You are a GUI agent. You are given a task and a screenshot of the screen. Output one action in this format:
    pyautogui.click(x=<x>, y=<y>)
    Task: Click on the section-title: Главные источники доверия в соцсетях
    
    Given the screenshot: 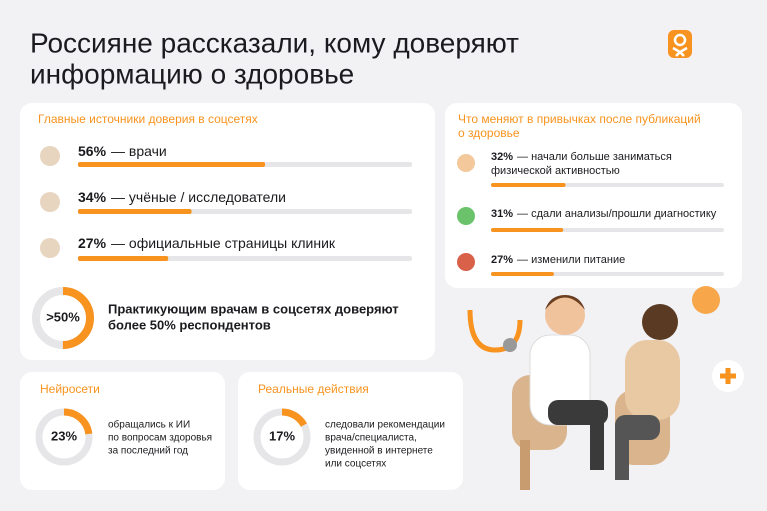 What is the action you would take?
    pyautogui.click(x=148, y=119)
    